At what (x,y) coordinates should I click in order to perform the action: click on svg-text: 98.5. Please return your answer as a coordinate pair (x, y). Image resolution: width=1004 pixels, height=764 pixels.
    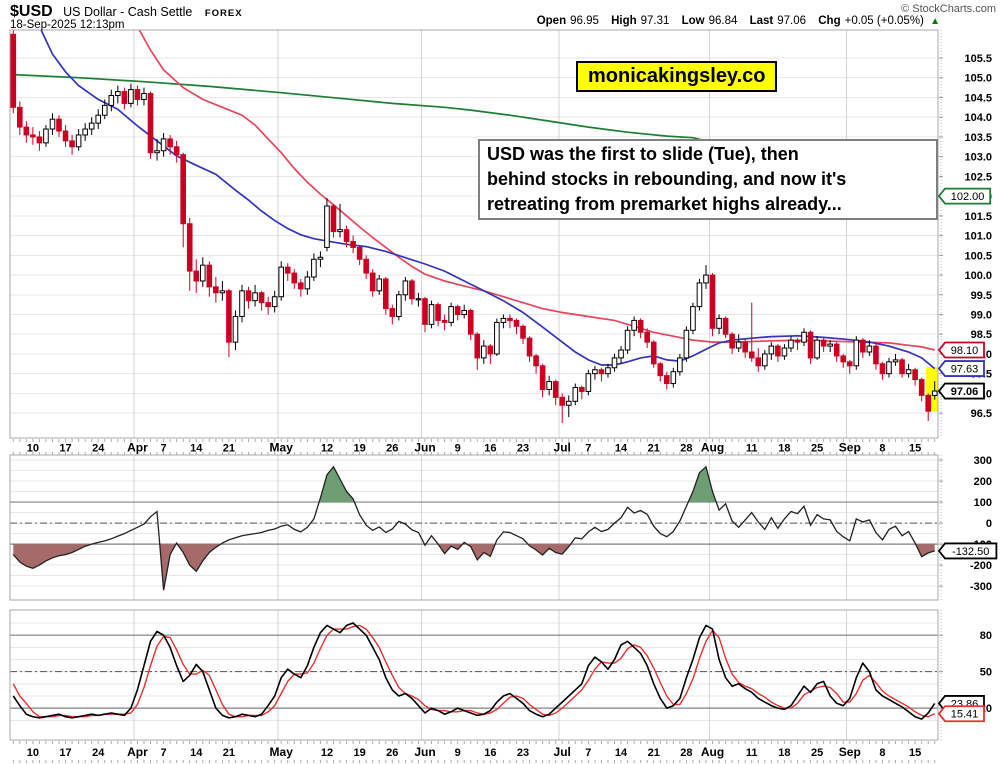
    Looking at the image, I should click on (981, 335).